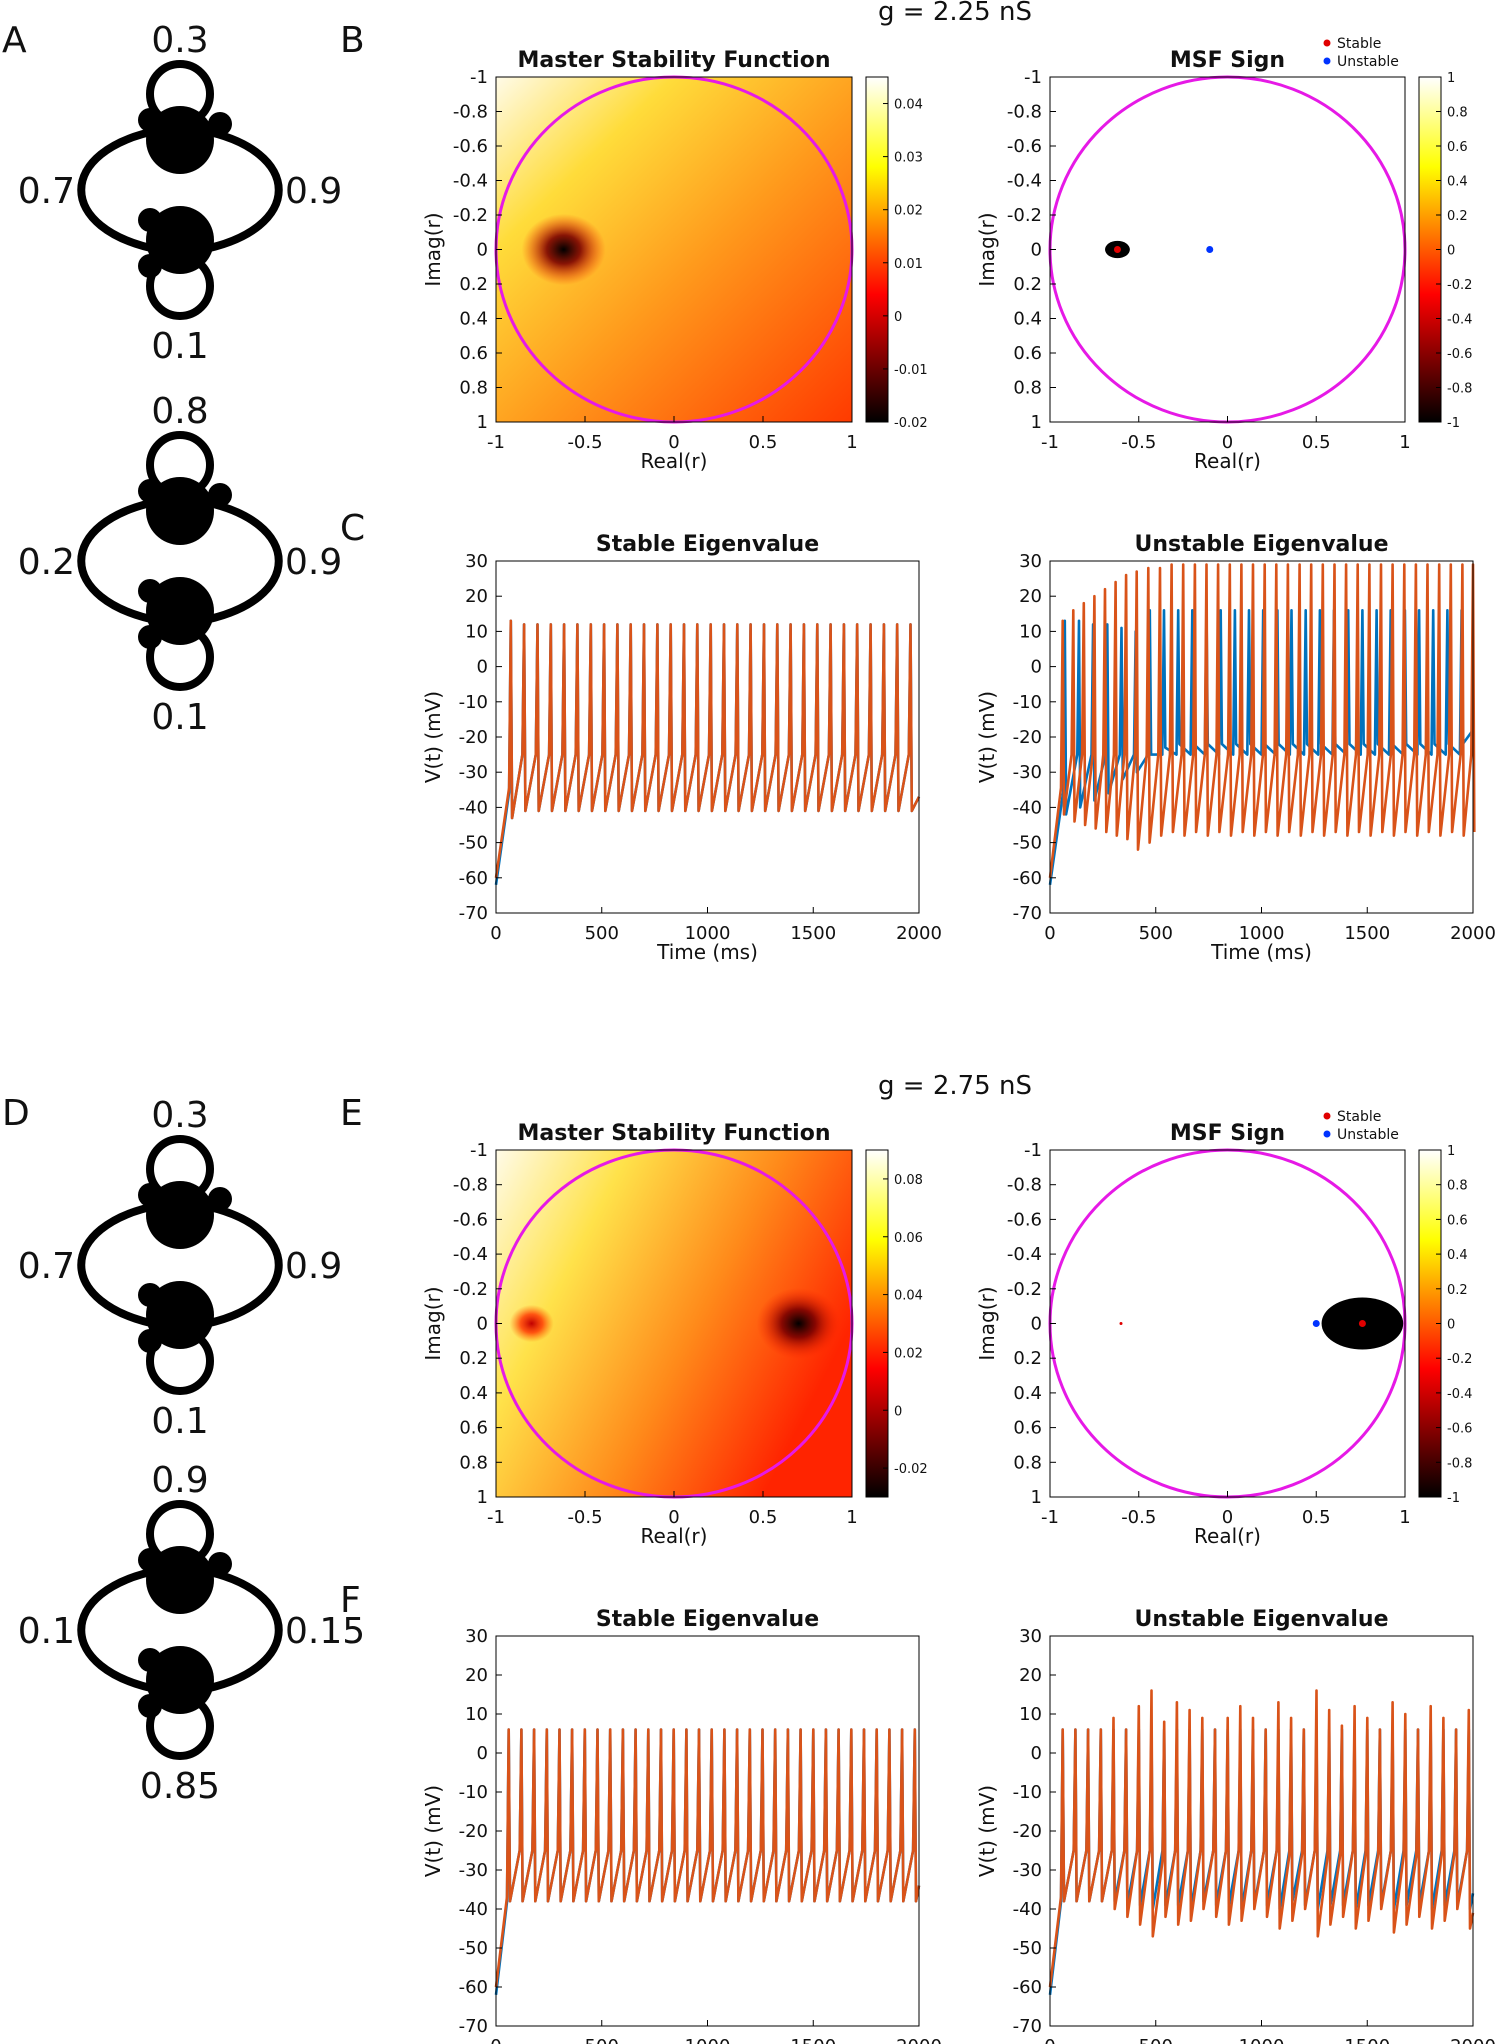 This screenshot has width=1496, height=2044. I want to click on network-diagram: 0.9 0.1 0.15 0.85, so click(191, 1633).